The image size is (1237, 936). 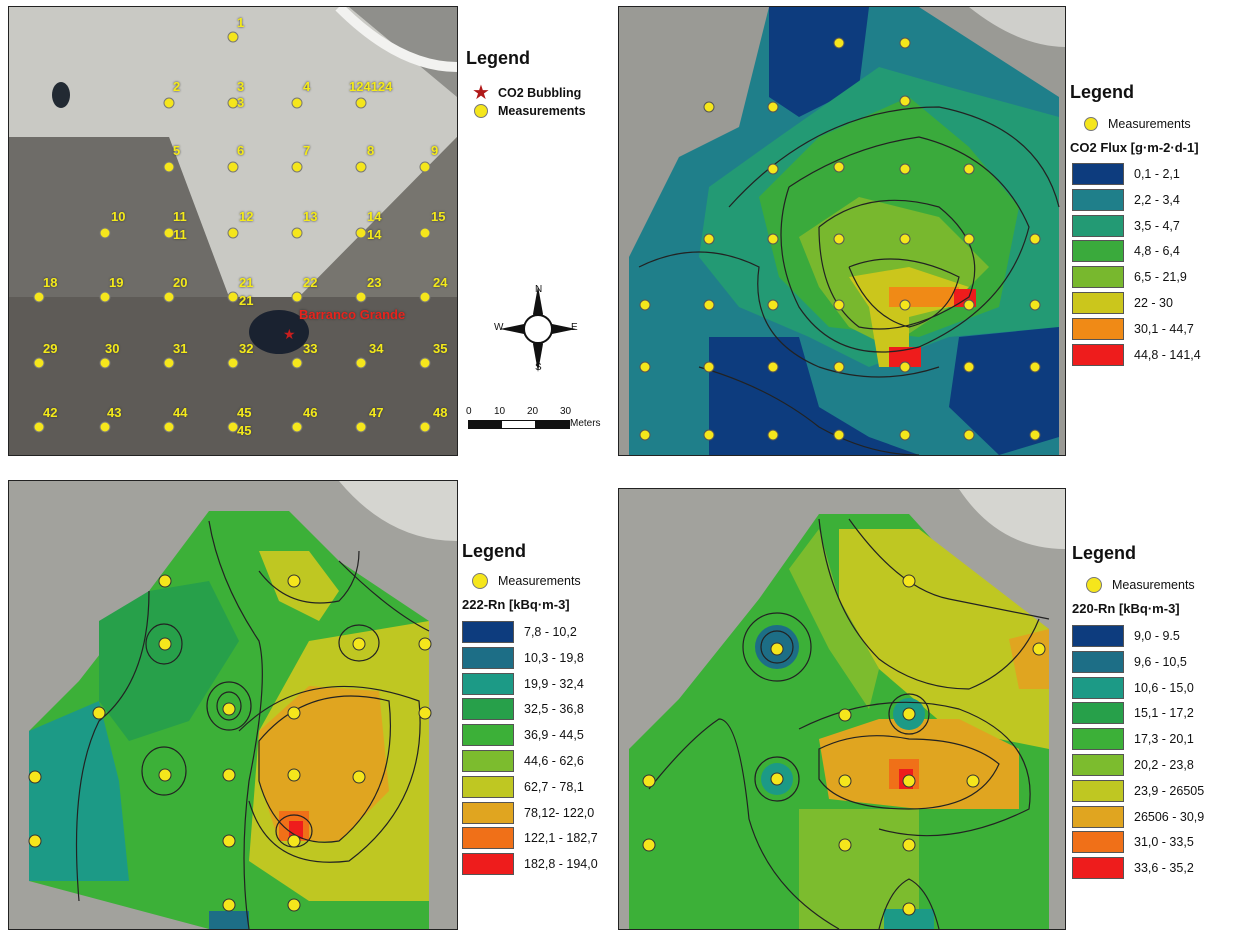 I want to click on point-label: 19, so click(x=116, y=282).